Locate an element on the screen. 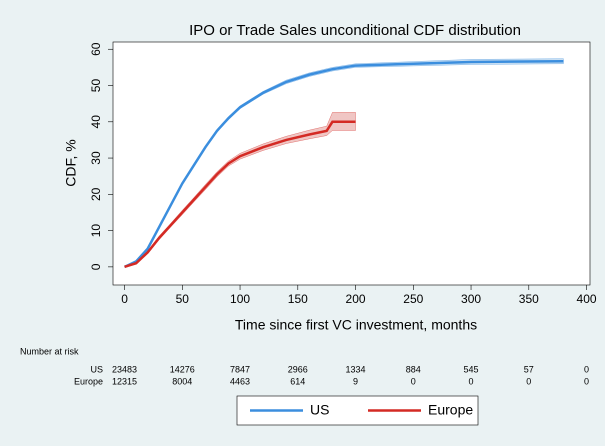  risk-count: 57 is located at coordinates (529, 369).